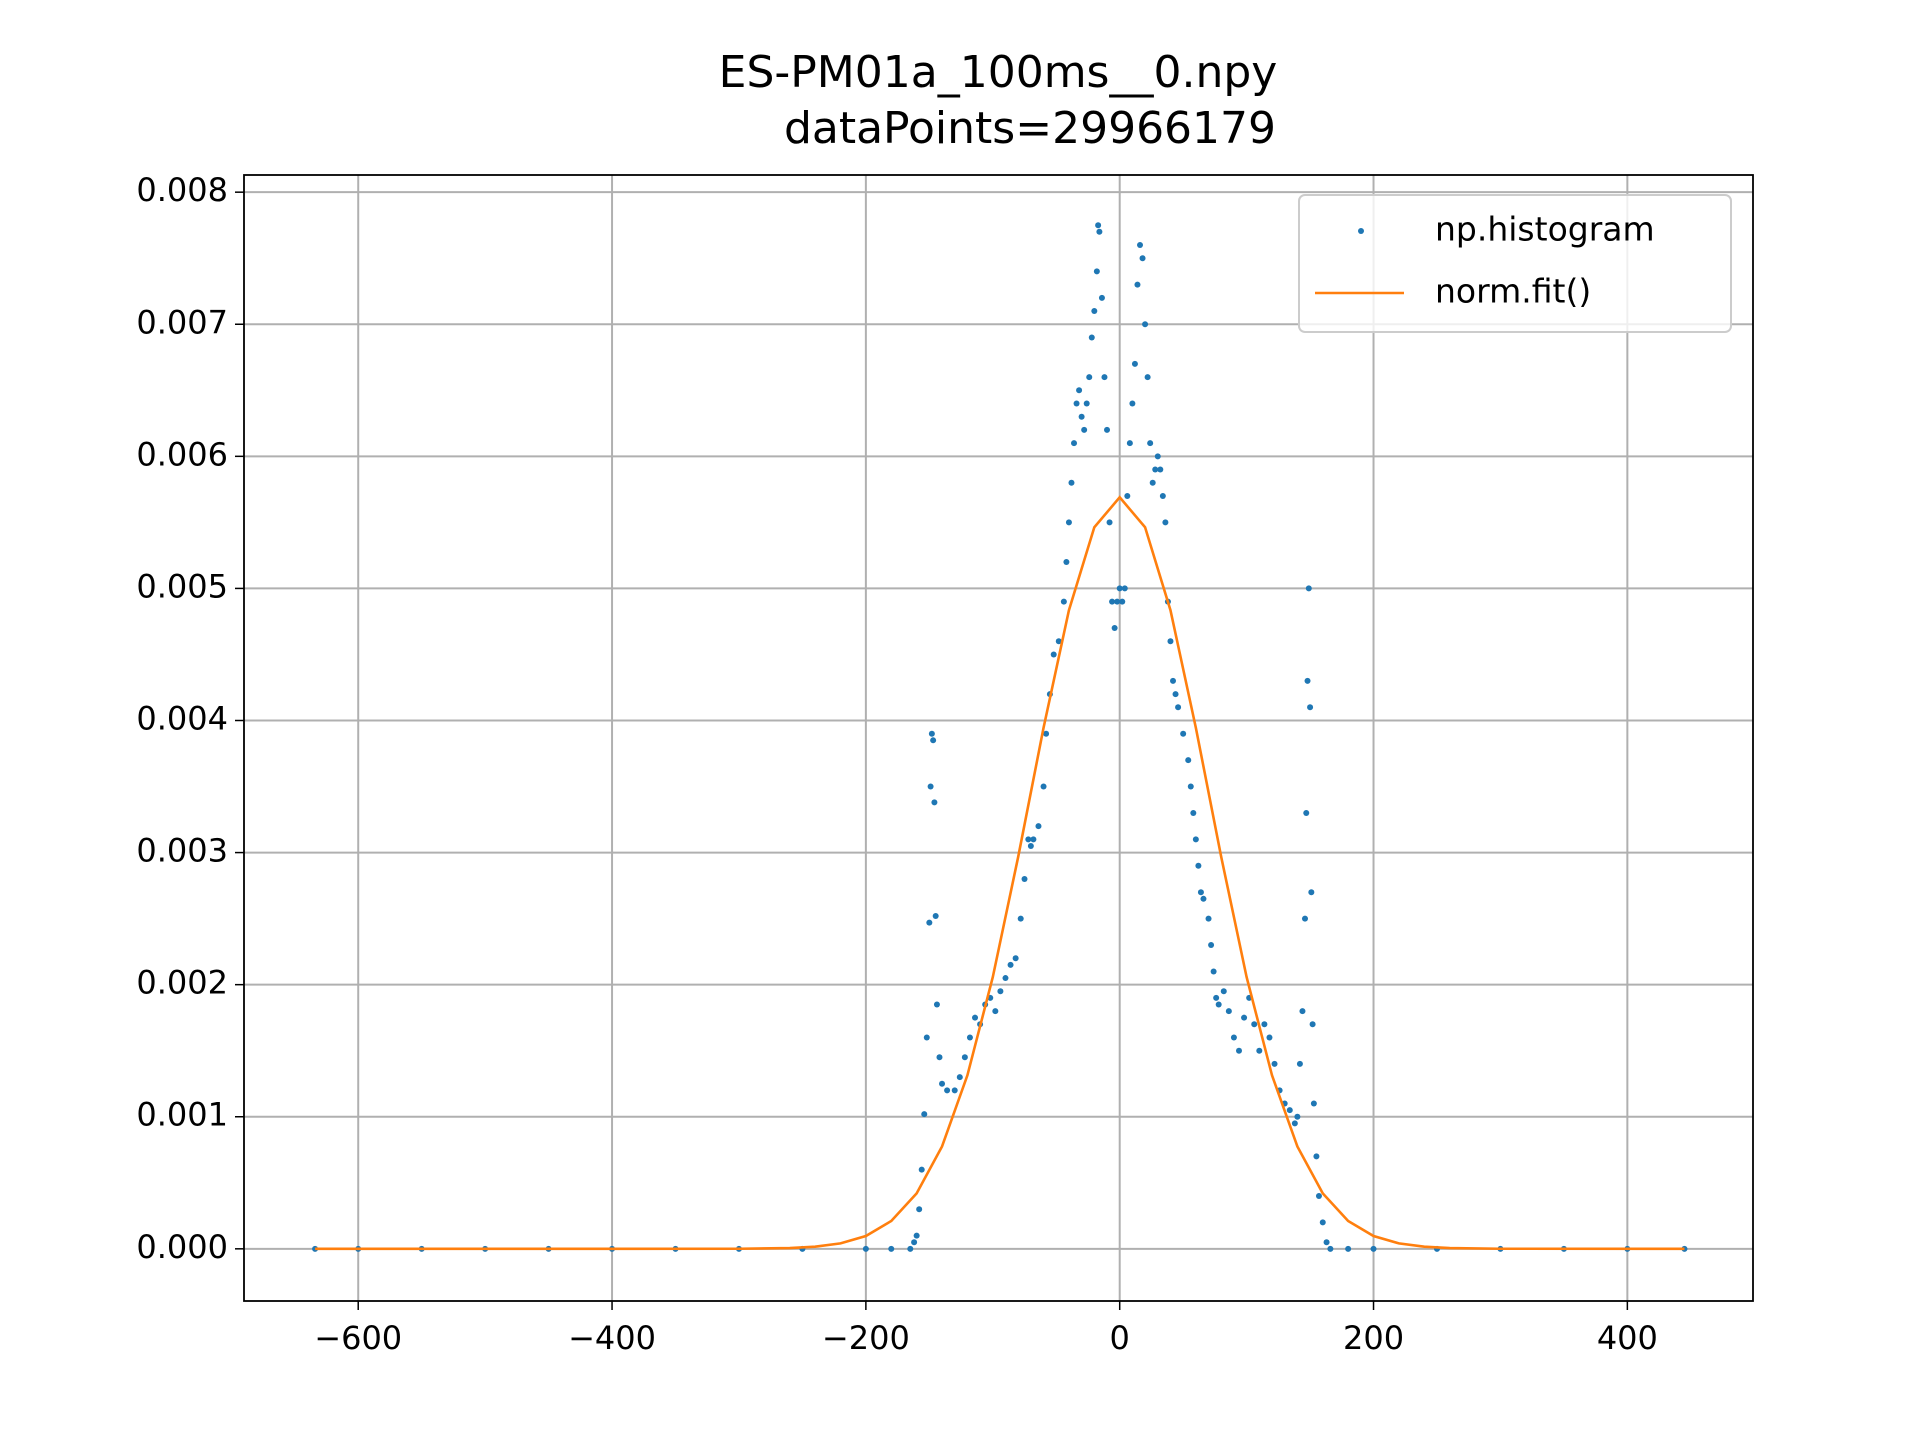 This screenshot has width=1920, height=1440. I want to click on y-tick-label: 0.000, so click(182, 1247).